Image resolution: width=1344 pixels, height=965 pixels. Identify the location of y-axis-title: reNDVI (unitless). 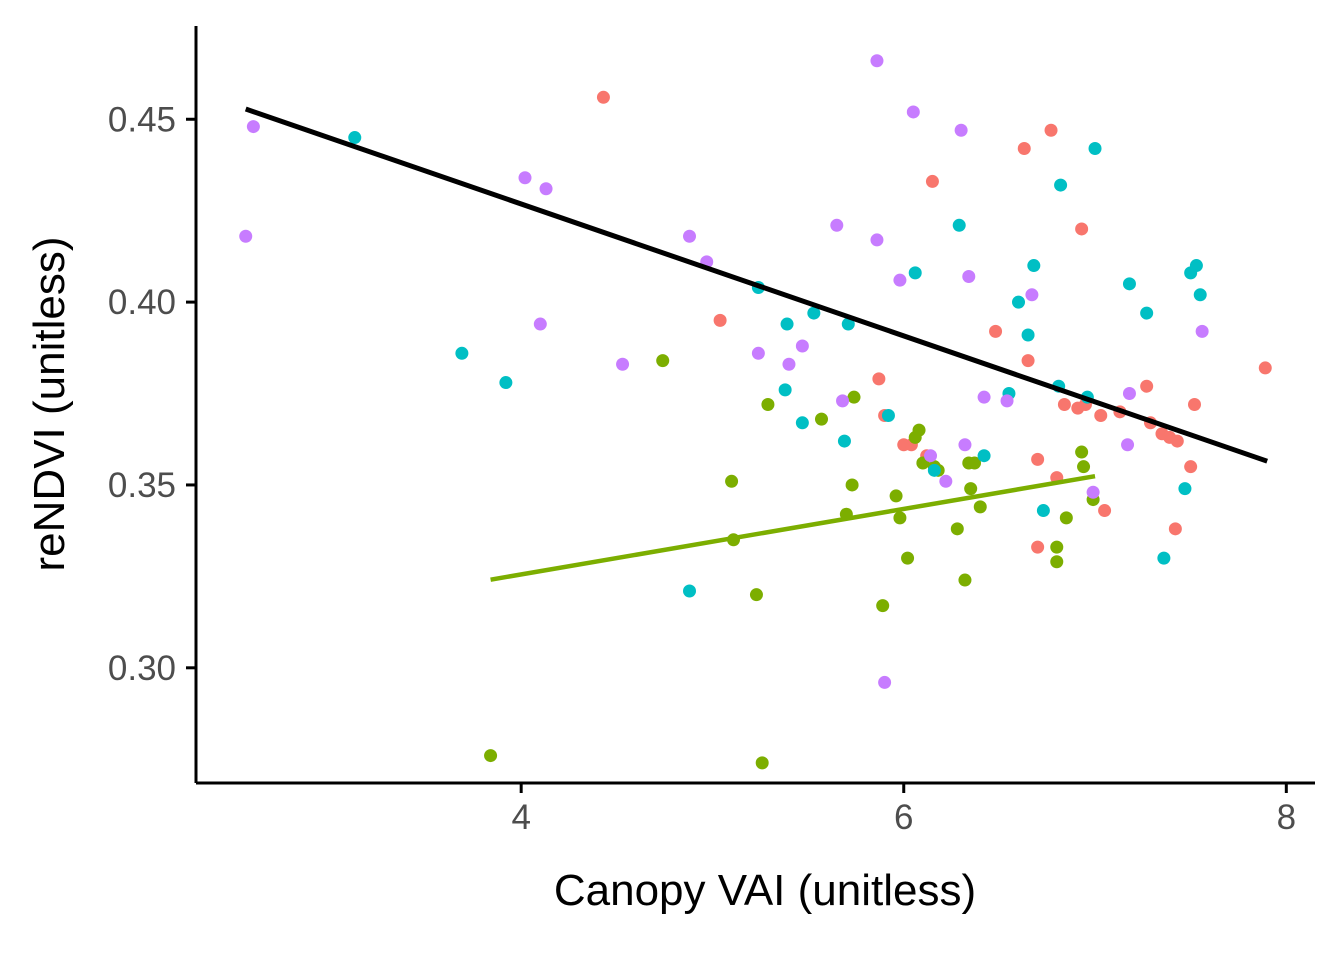
(49, 404).